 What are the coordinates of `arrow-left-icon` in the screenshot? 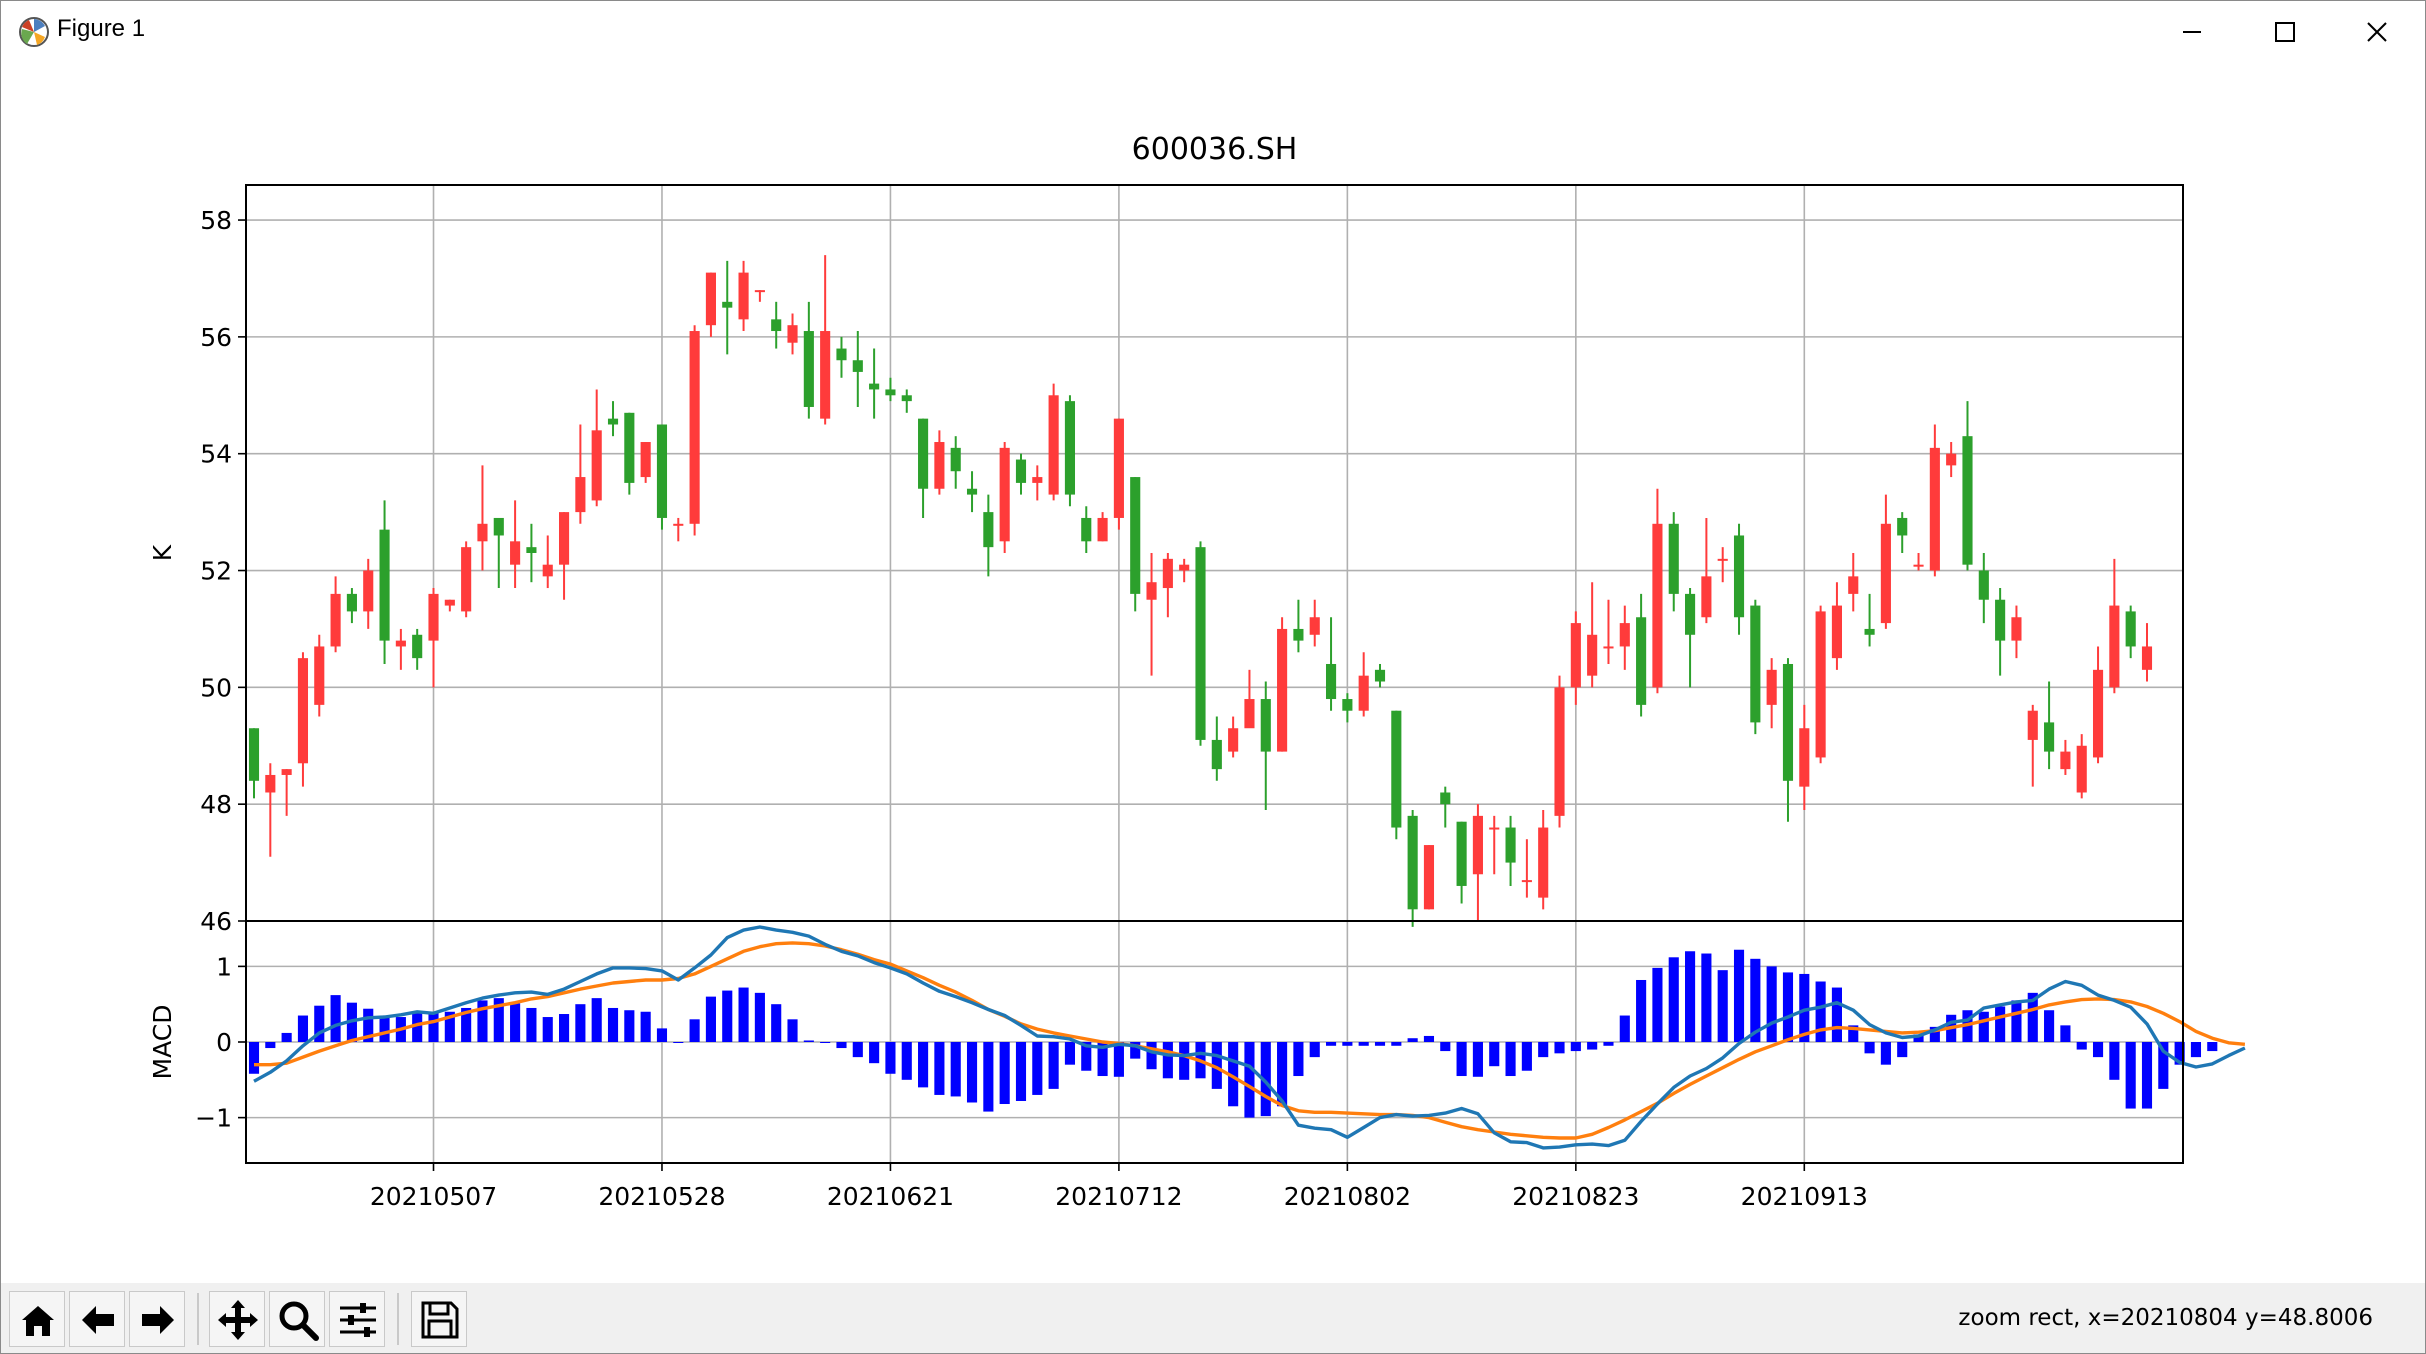 It's located at (98, 1320).